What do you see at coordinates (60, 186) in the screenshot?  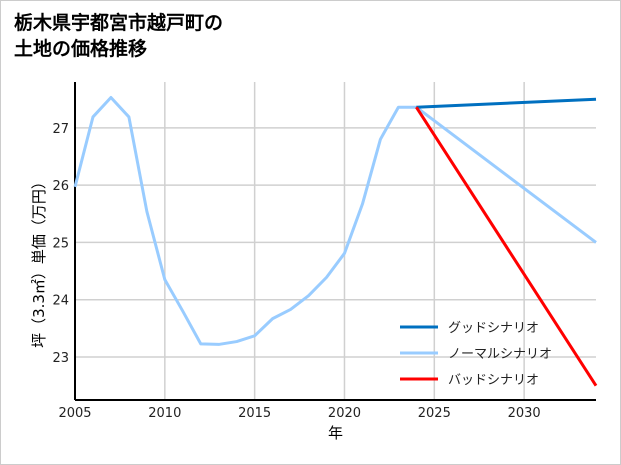 I see `y-tick-label: 26` at bounding box center [60, 186].